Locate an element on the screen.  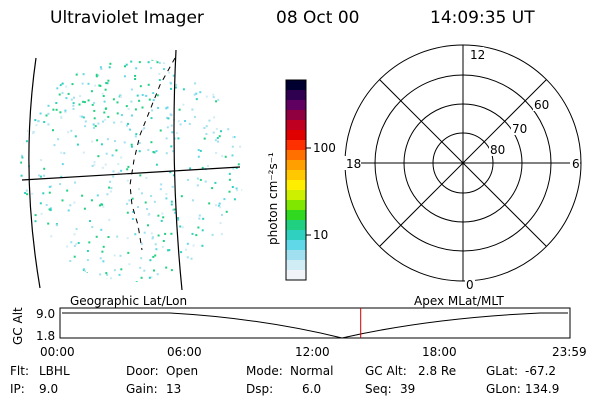
param-flt-value: LBHL is located at coordinates (54, 371).